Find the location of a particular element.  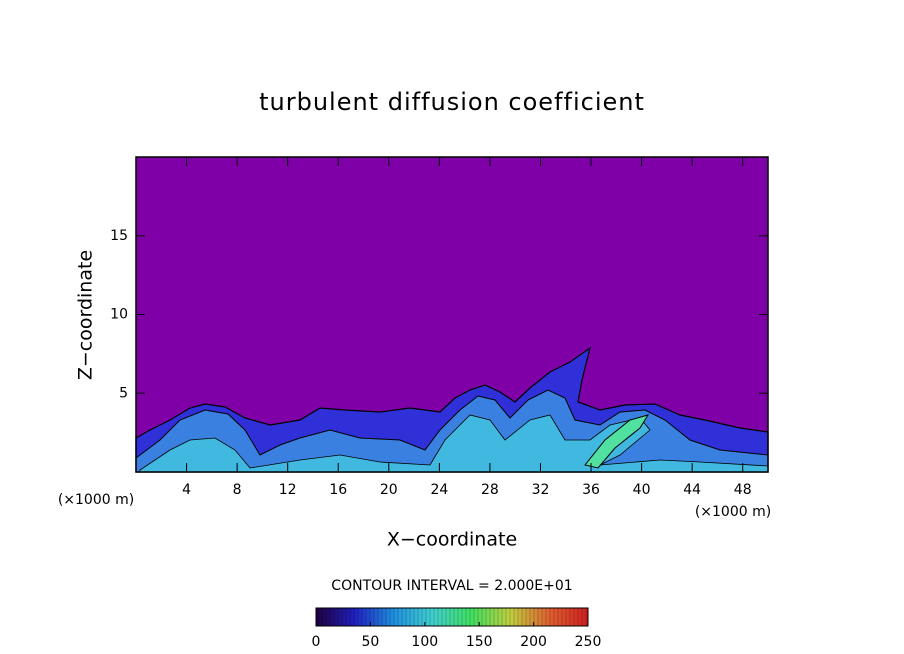

x-axis-label: X−coordinate is located at coordinates (452, 540).